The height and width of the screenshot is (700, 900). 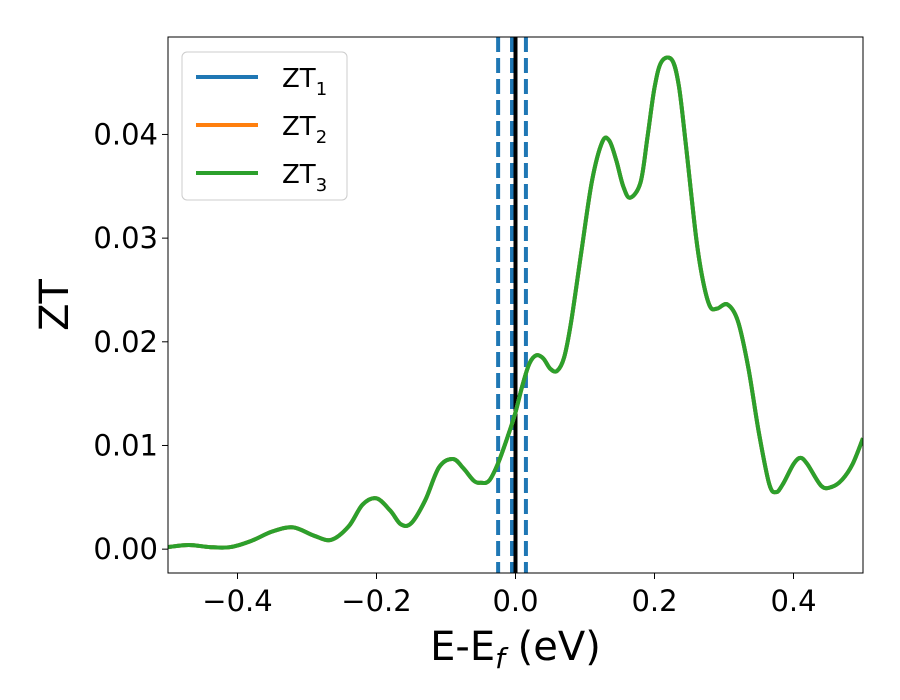 I want to click on x-tick-label: 0.2, so click(x=654, y=601).